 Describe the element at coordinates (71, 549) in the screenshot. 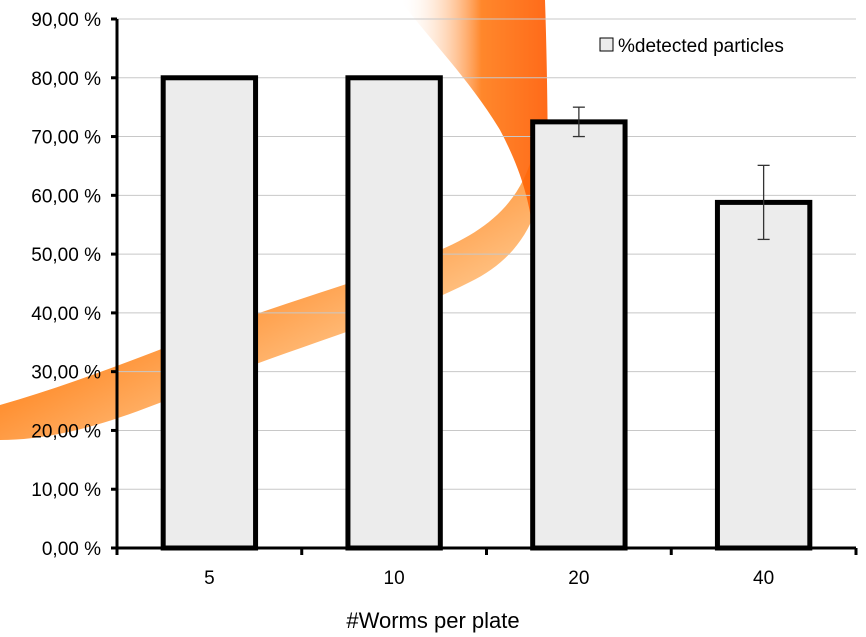

I see `y-tick-label: 0,00 %` at that location.